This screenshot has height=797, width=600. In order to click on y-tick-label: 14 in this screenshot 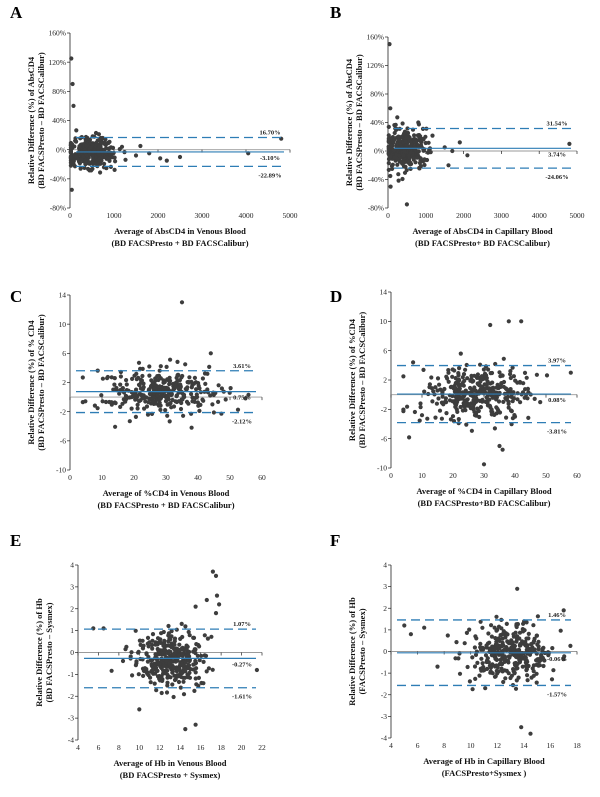, I will do `click(63, 295)`.